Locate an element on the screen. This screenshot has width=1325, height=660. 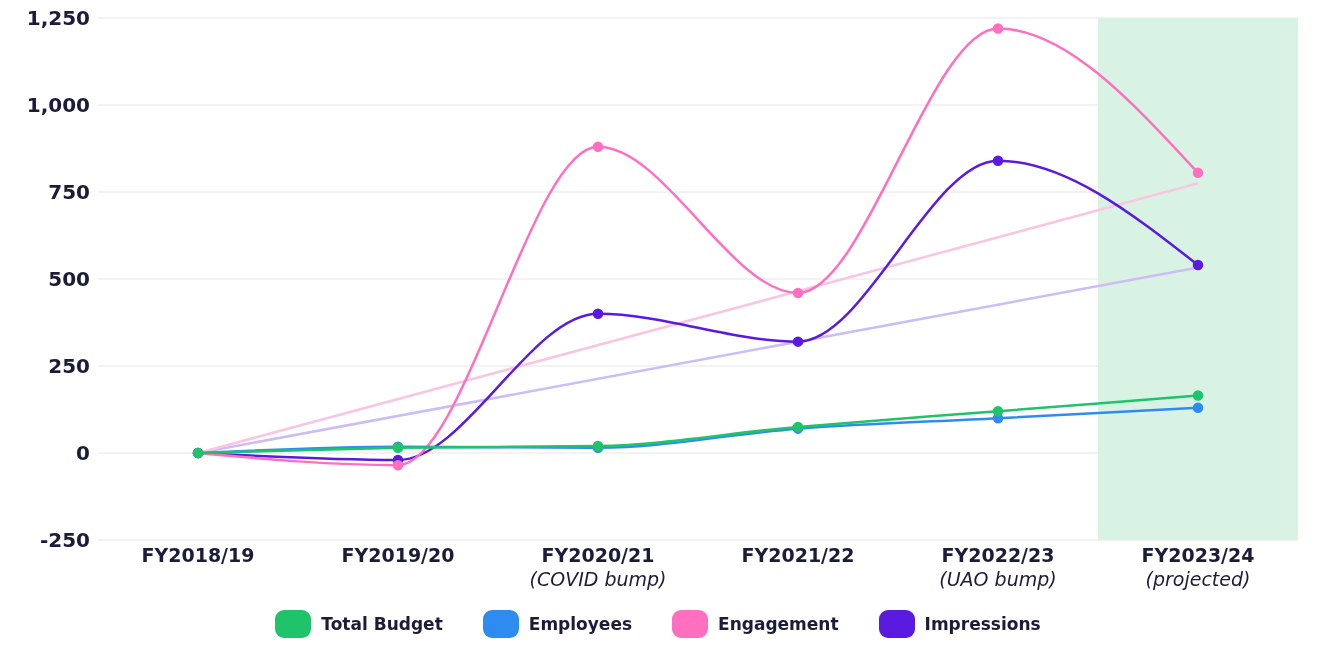
x-tick-label: FY2022/23 (UAO bump) is located at coordinates (998, 567).